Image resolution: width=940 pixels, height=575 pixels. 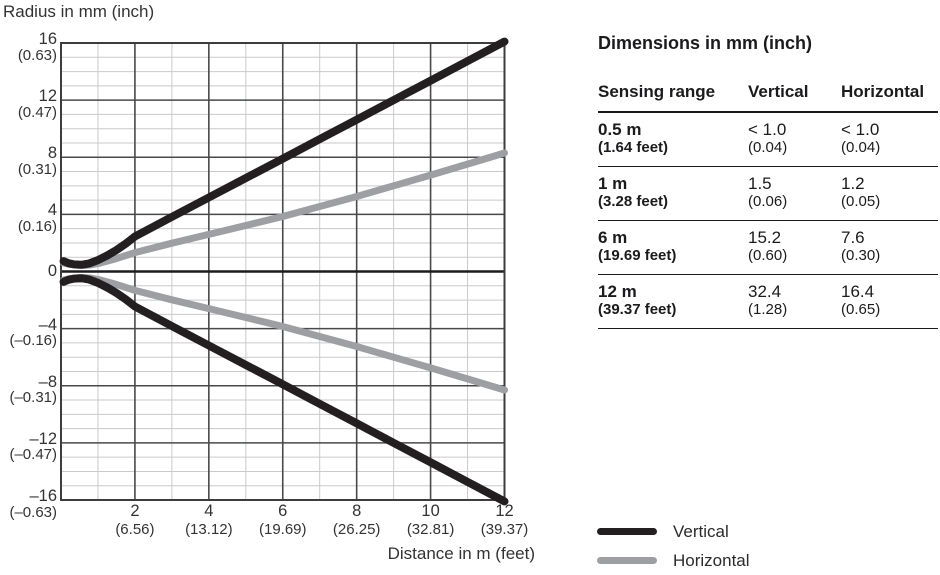 I want to click on legend-label-horizontal: Horizontal, so click(x=711, y=560).